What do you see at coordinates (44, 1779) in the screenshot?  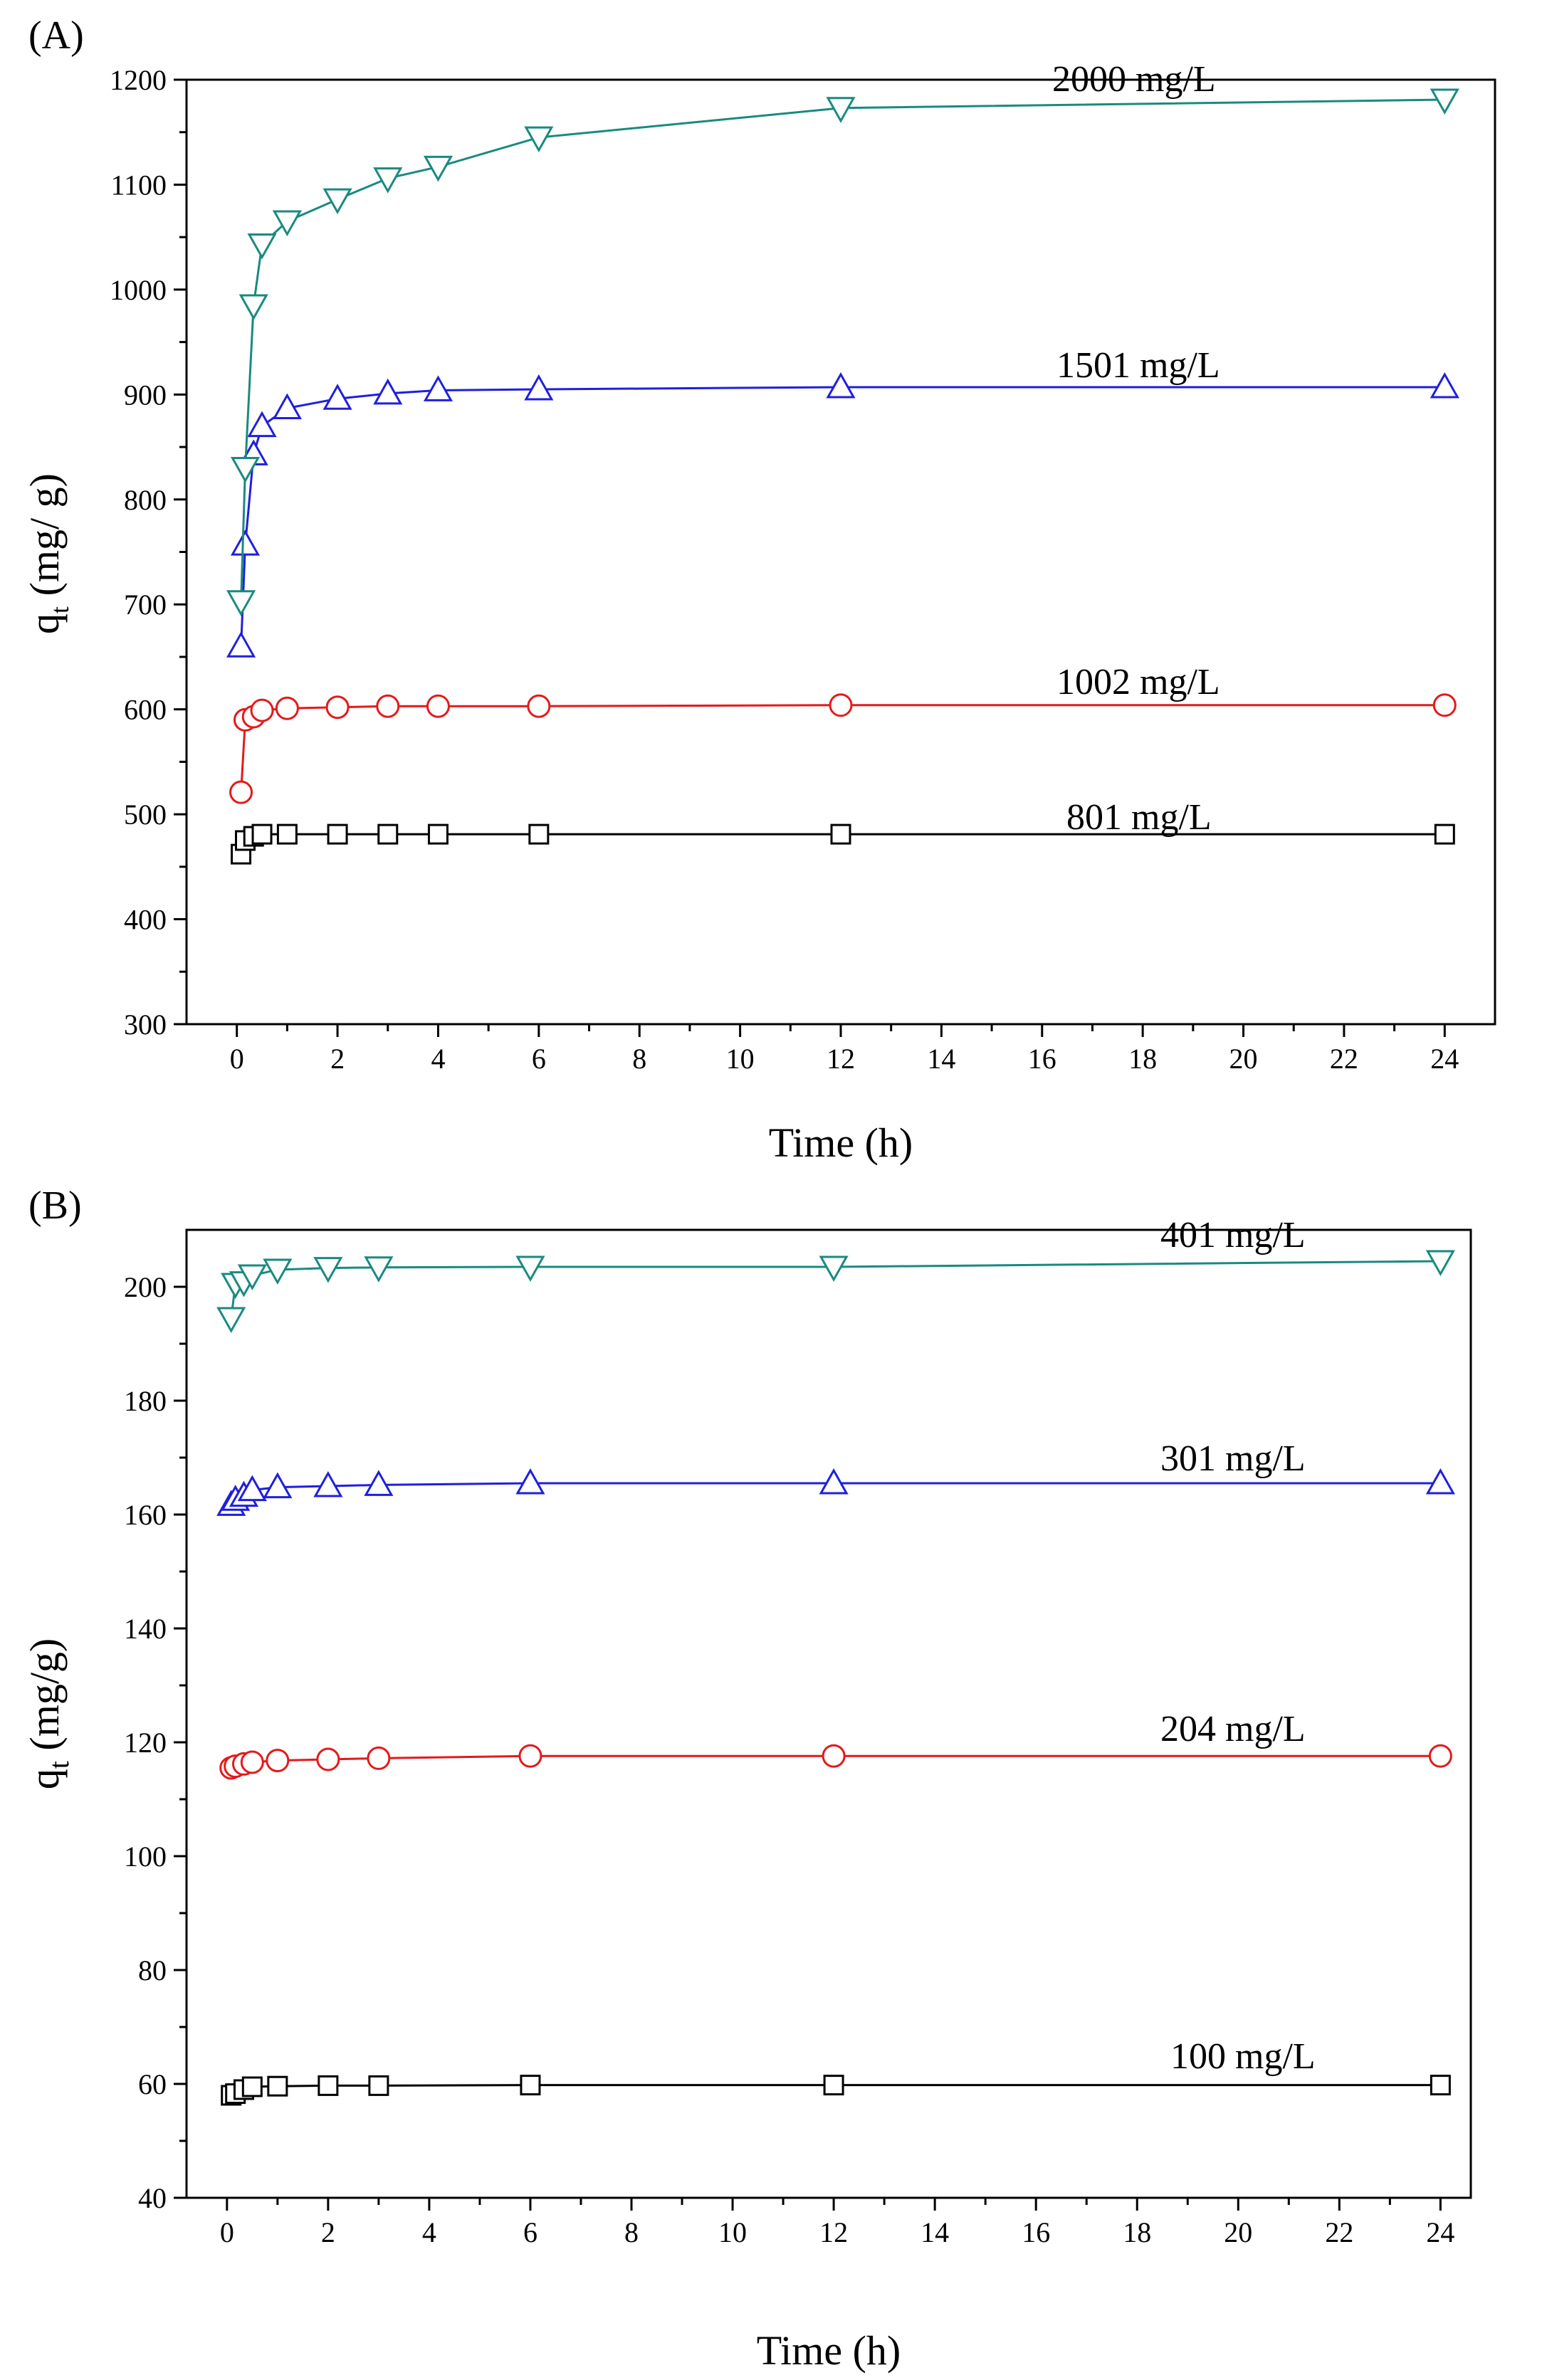 I see `panel-b-y-axis-title-q: q` at bounding box center [44, 1779].